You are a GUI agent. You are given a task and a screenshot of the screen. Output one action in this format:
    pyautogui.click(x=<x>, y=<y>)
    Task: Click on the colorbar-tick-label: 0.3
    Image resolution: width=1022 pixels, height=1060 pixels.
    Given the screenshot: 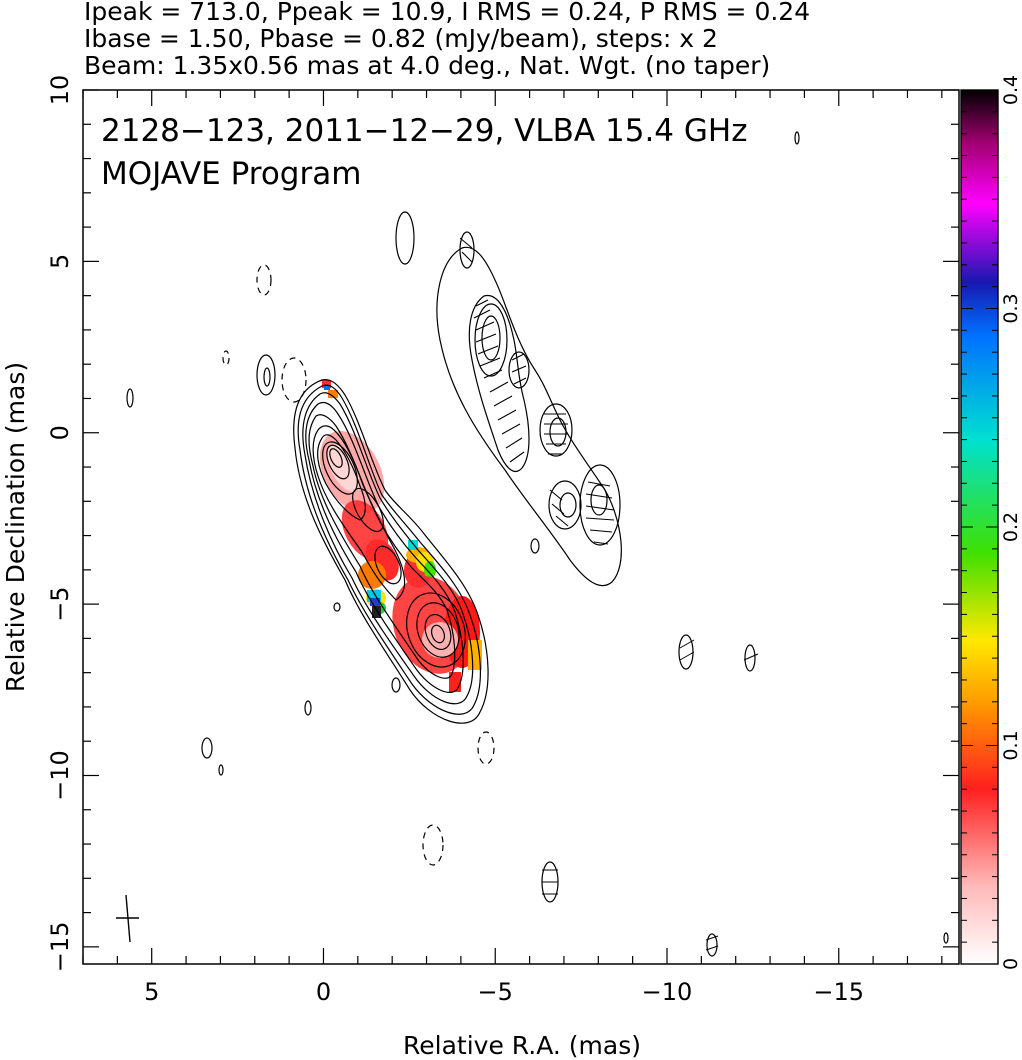 What is the action you would take?
    pyautogui.click(x=1011, y=308)
    